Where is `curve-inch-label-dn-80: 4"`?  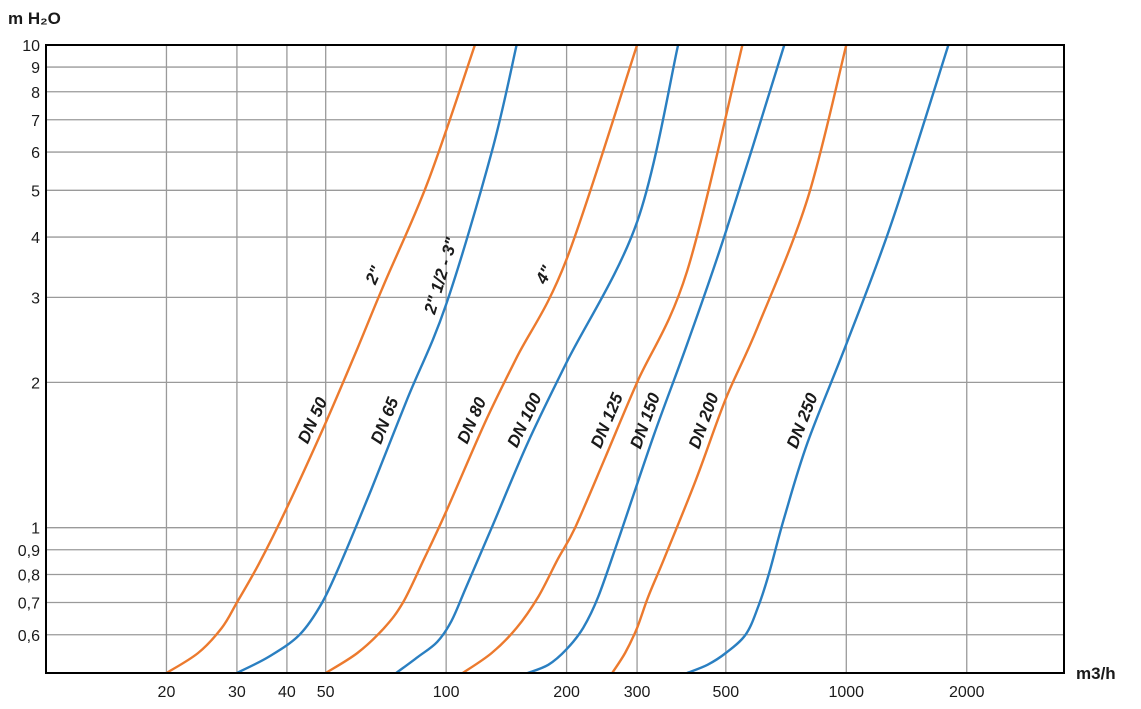 curve-inch-label-dn-80: 4" is located at coordinates (545, 275).